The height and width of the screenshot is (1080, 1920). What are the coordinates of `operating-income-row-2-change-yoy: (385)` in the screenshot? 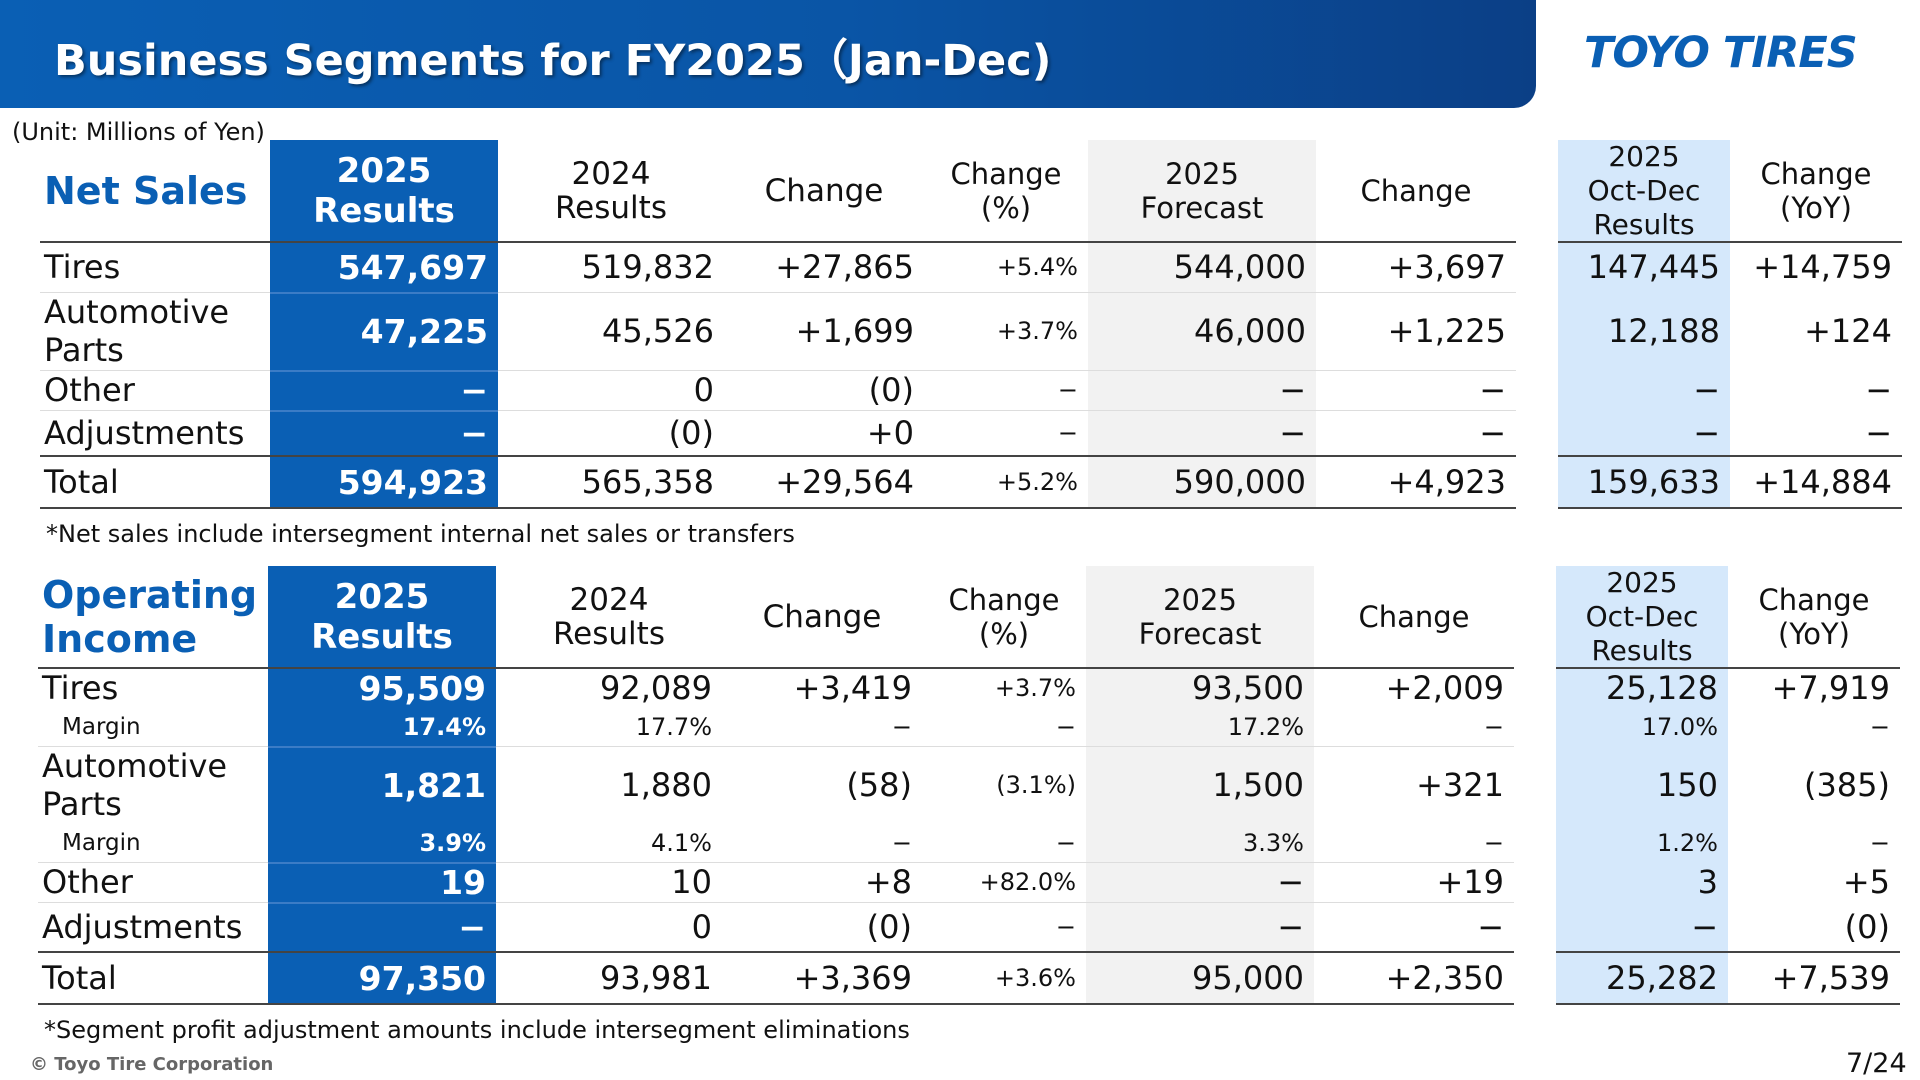 It's located at (1846, 785).